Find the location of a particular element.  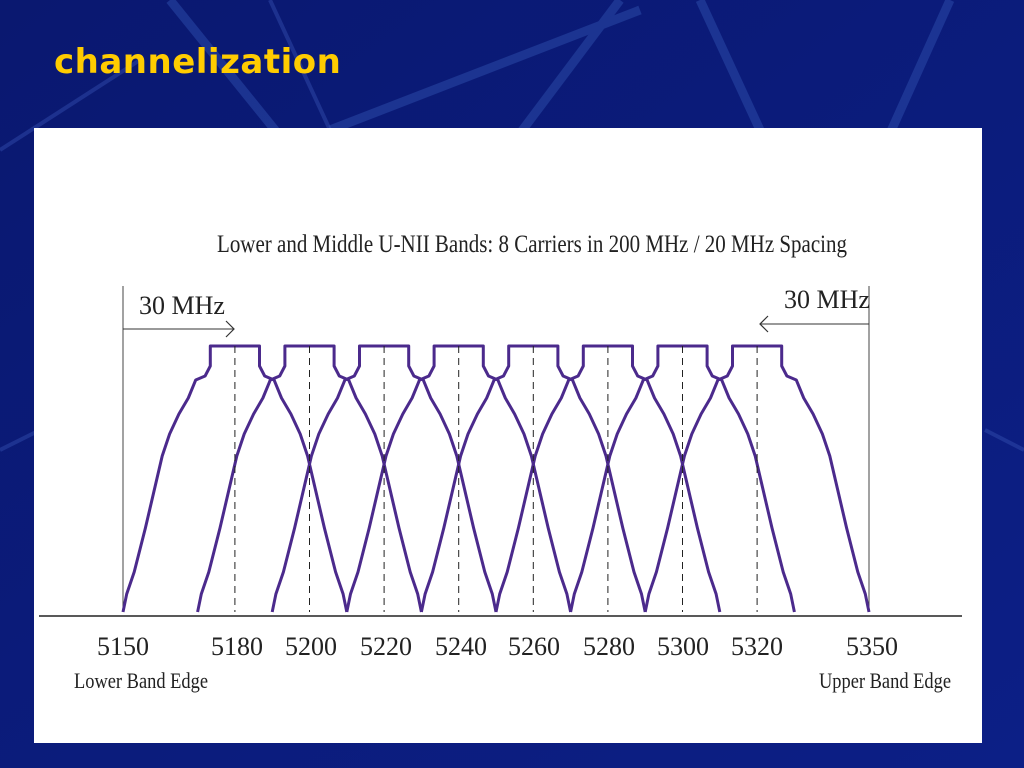

guard-left-arrow is located at coordinates (179, 329).